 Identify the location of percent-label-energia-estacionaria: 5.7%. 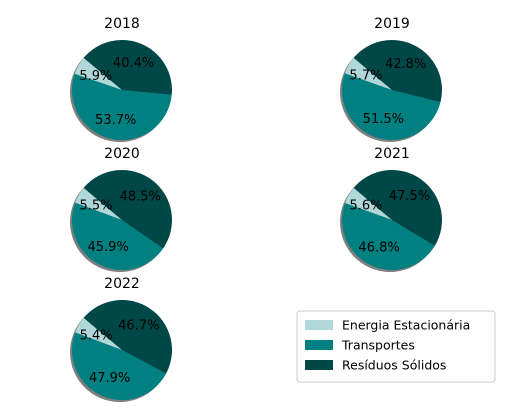
(365, 76).